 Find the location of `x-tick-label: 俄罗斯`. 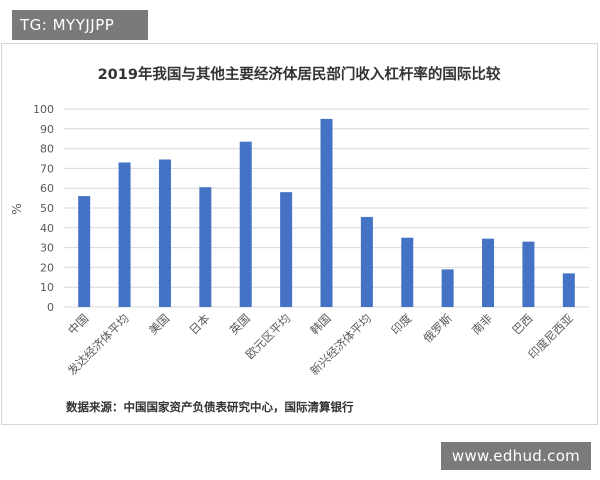

x-tick-label: 俄罗斯 is located at coordinates (437, 328).